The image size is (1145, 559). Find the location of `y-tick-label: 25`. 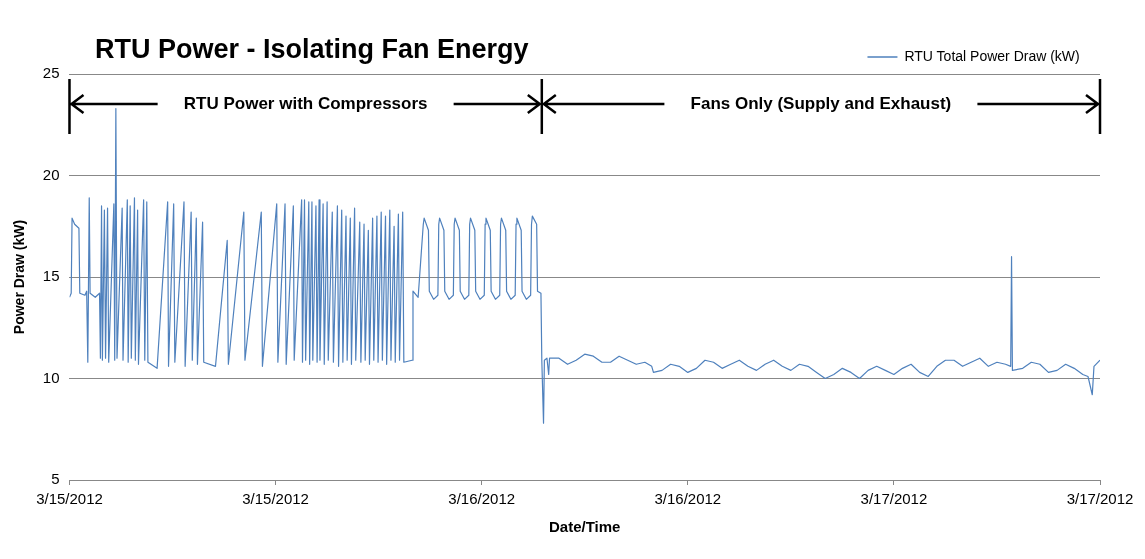

y-tick-label: 25 is located at coordinates (51, 73).